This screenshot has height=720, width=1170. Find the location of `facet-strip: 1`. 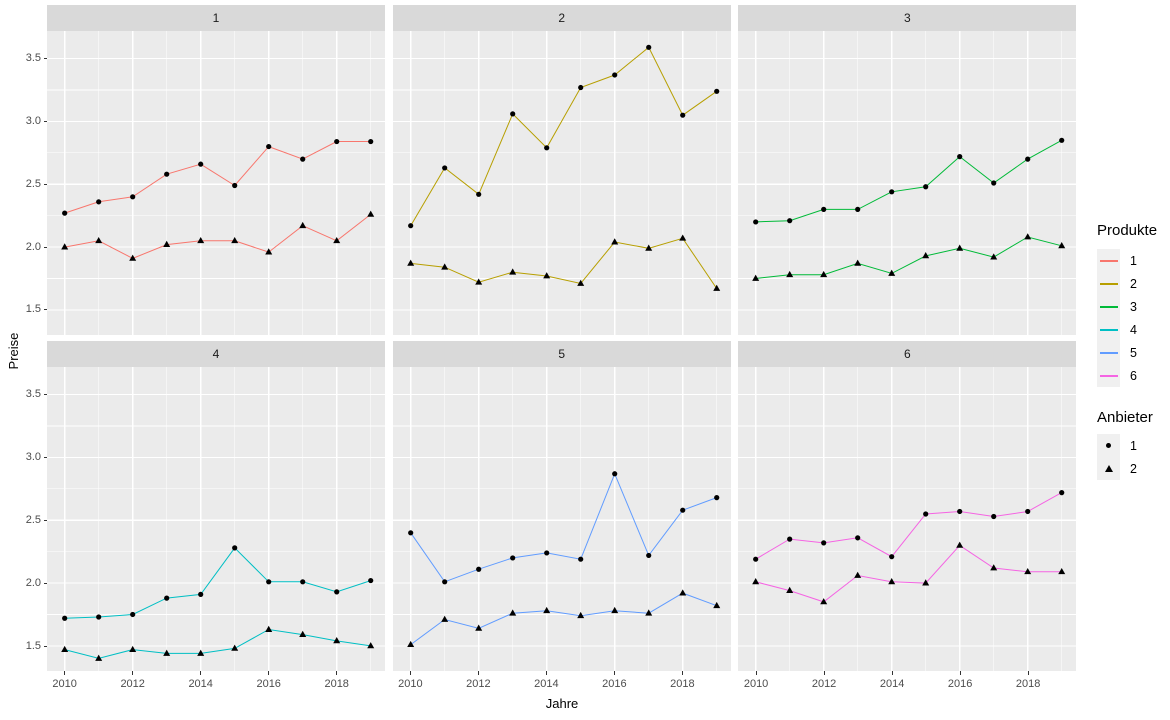

facet-strip: 1 is located at coordinates (216, 18).